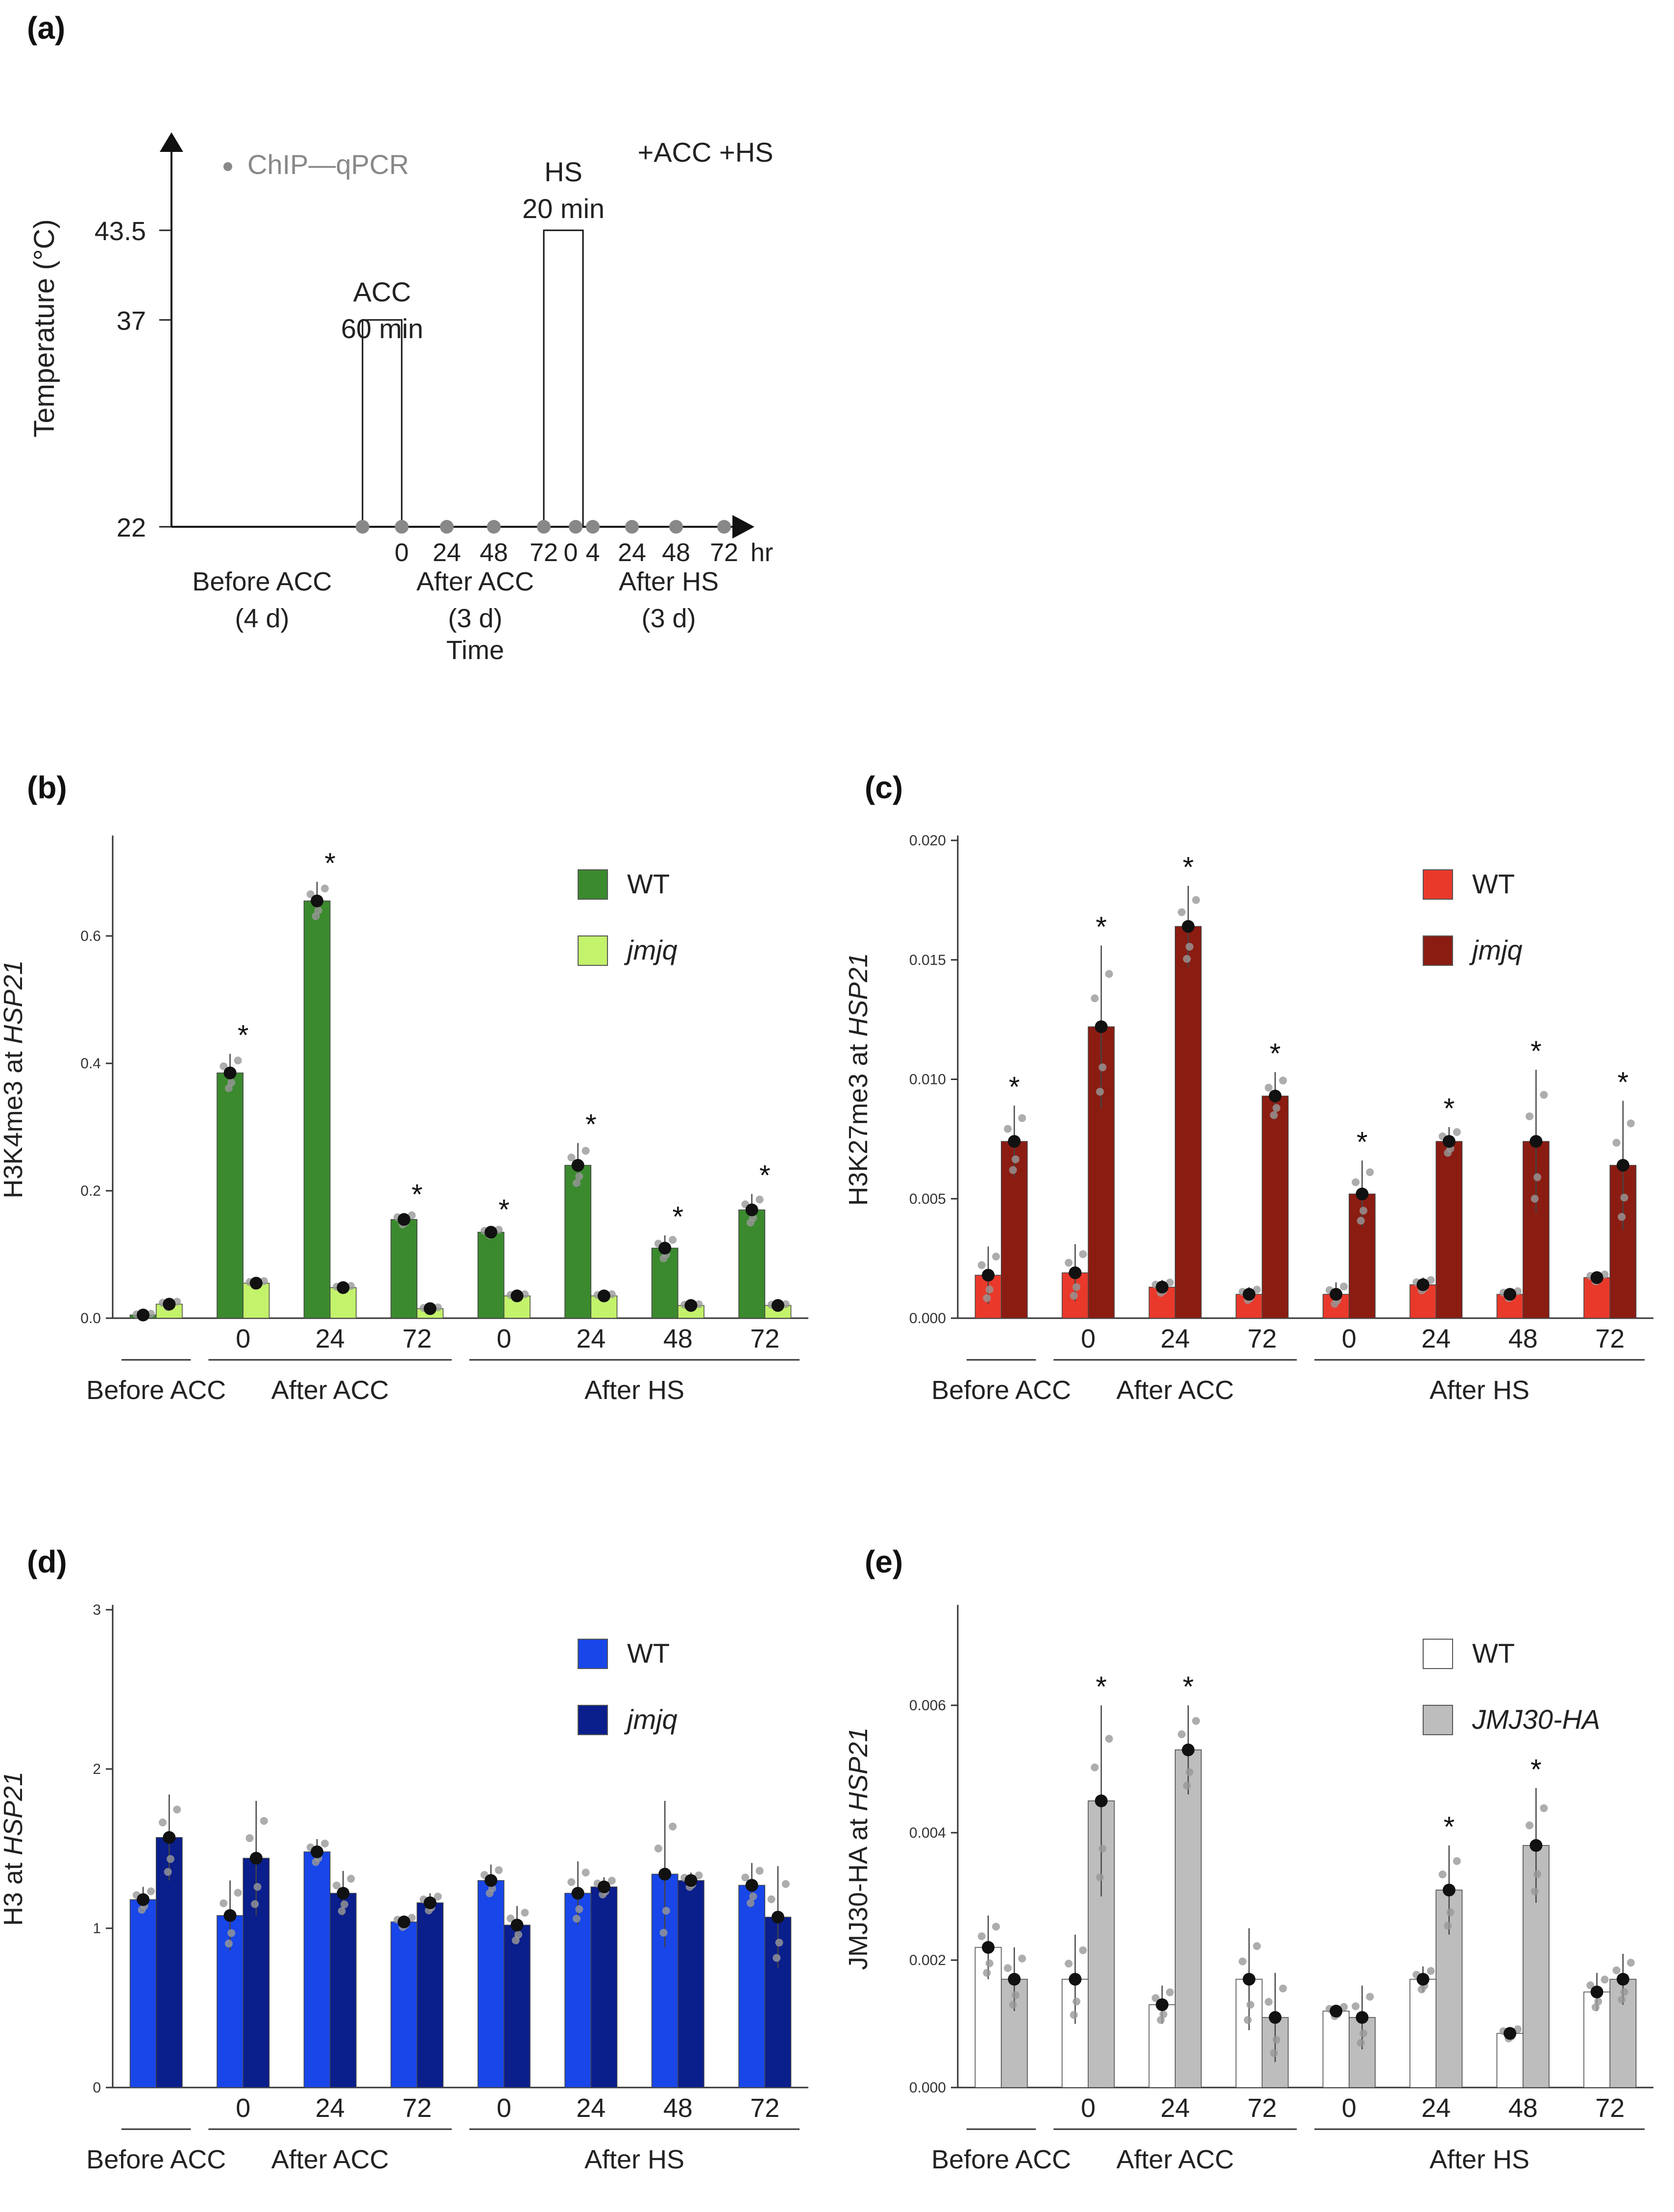 This screenshot has width=1674, height=2212. What do you see at coordinates (1438, 1654) in the screenshot?
I see `panel-e-legend-swatch` at bounding box center [1438, 1654].